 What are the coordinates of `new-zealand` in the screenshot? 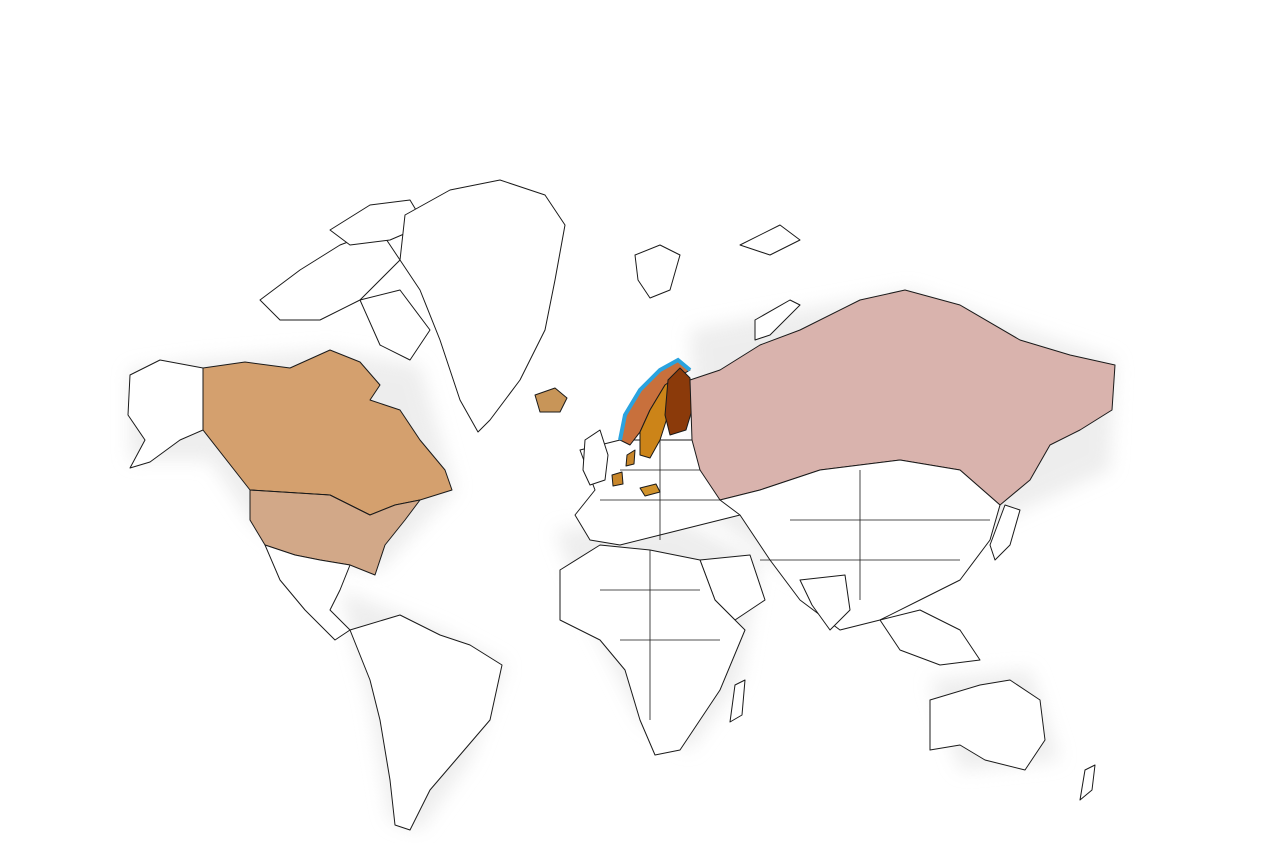 It's located at (1087, 782).